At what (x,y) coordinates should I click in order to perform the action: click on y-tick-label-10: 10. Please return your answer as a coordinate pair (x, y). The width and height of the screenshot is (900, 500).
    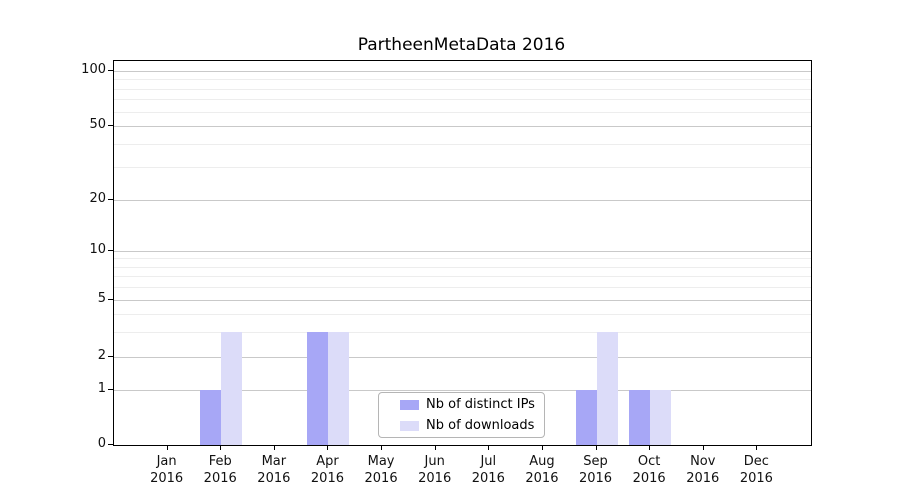
    Looking at the image, I should click on (97, 249).